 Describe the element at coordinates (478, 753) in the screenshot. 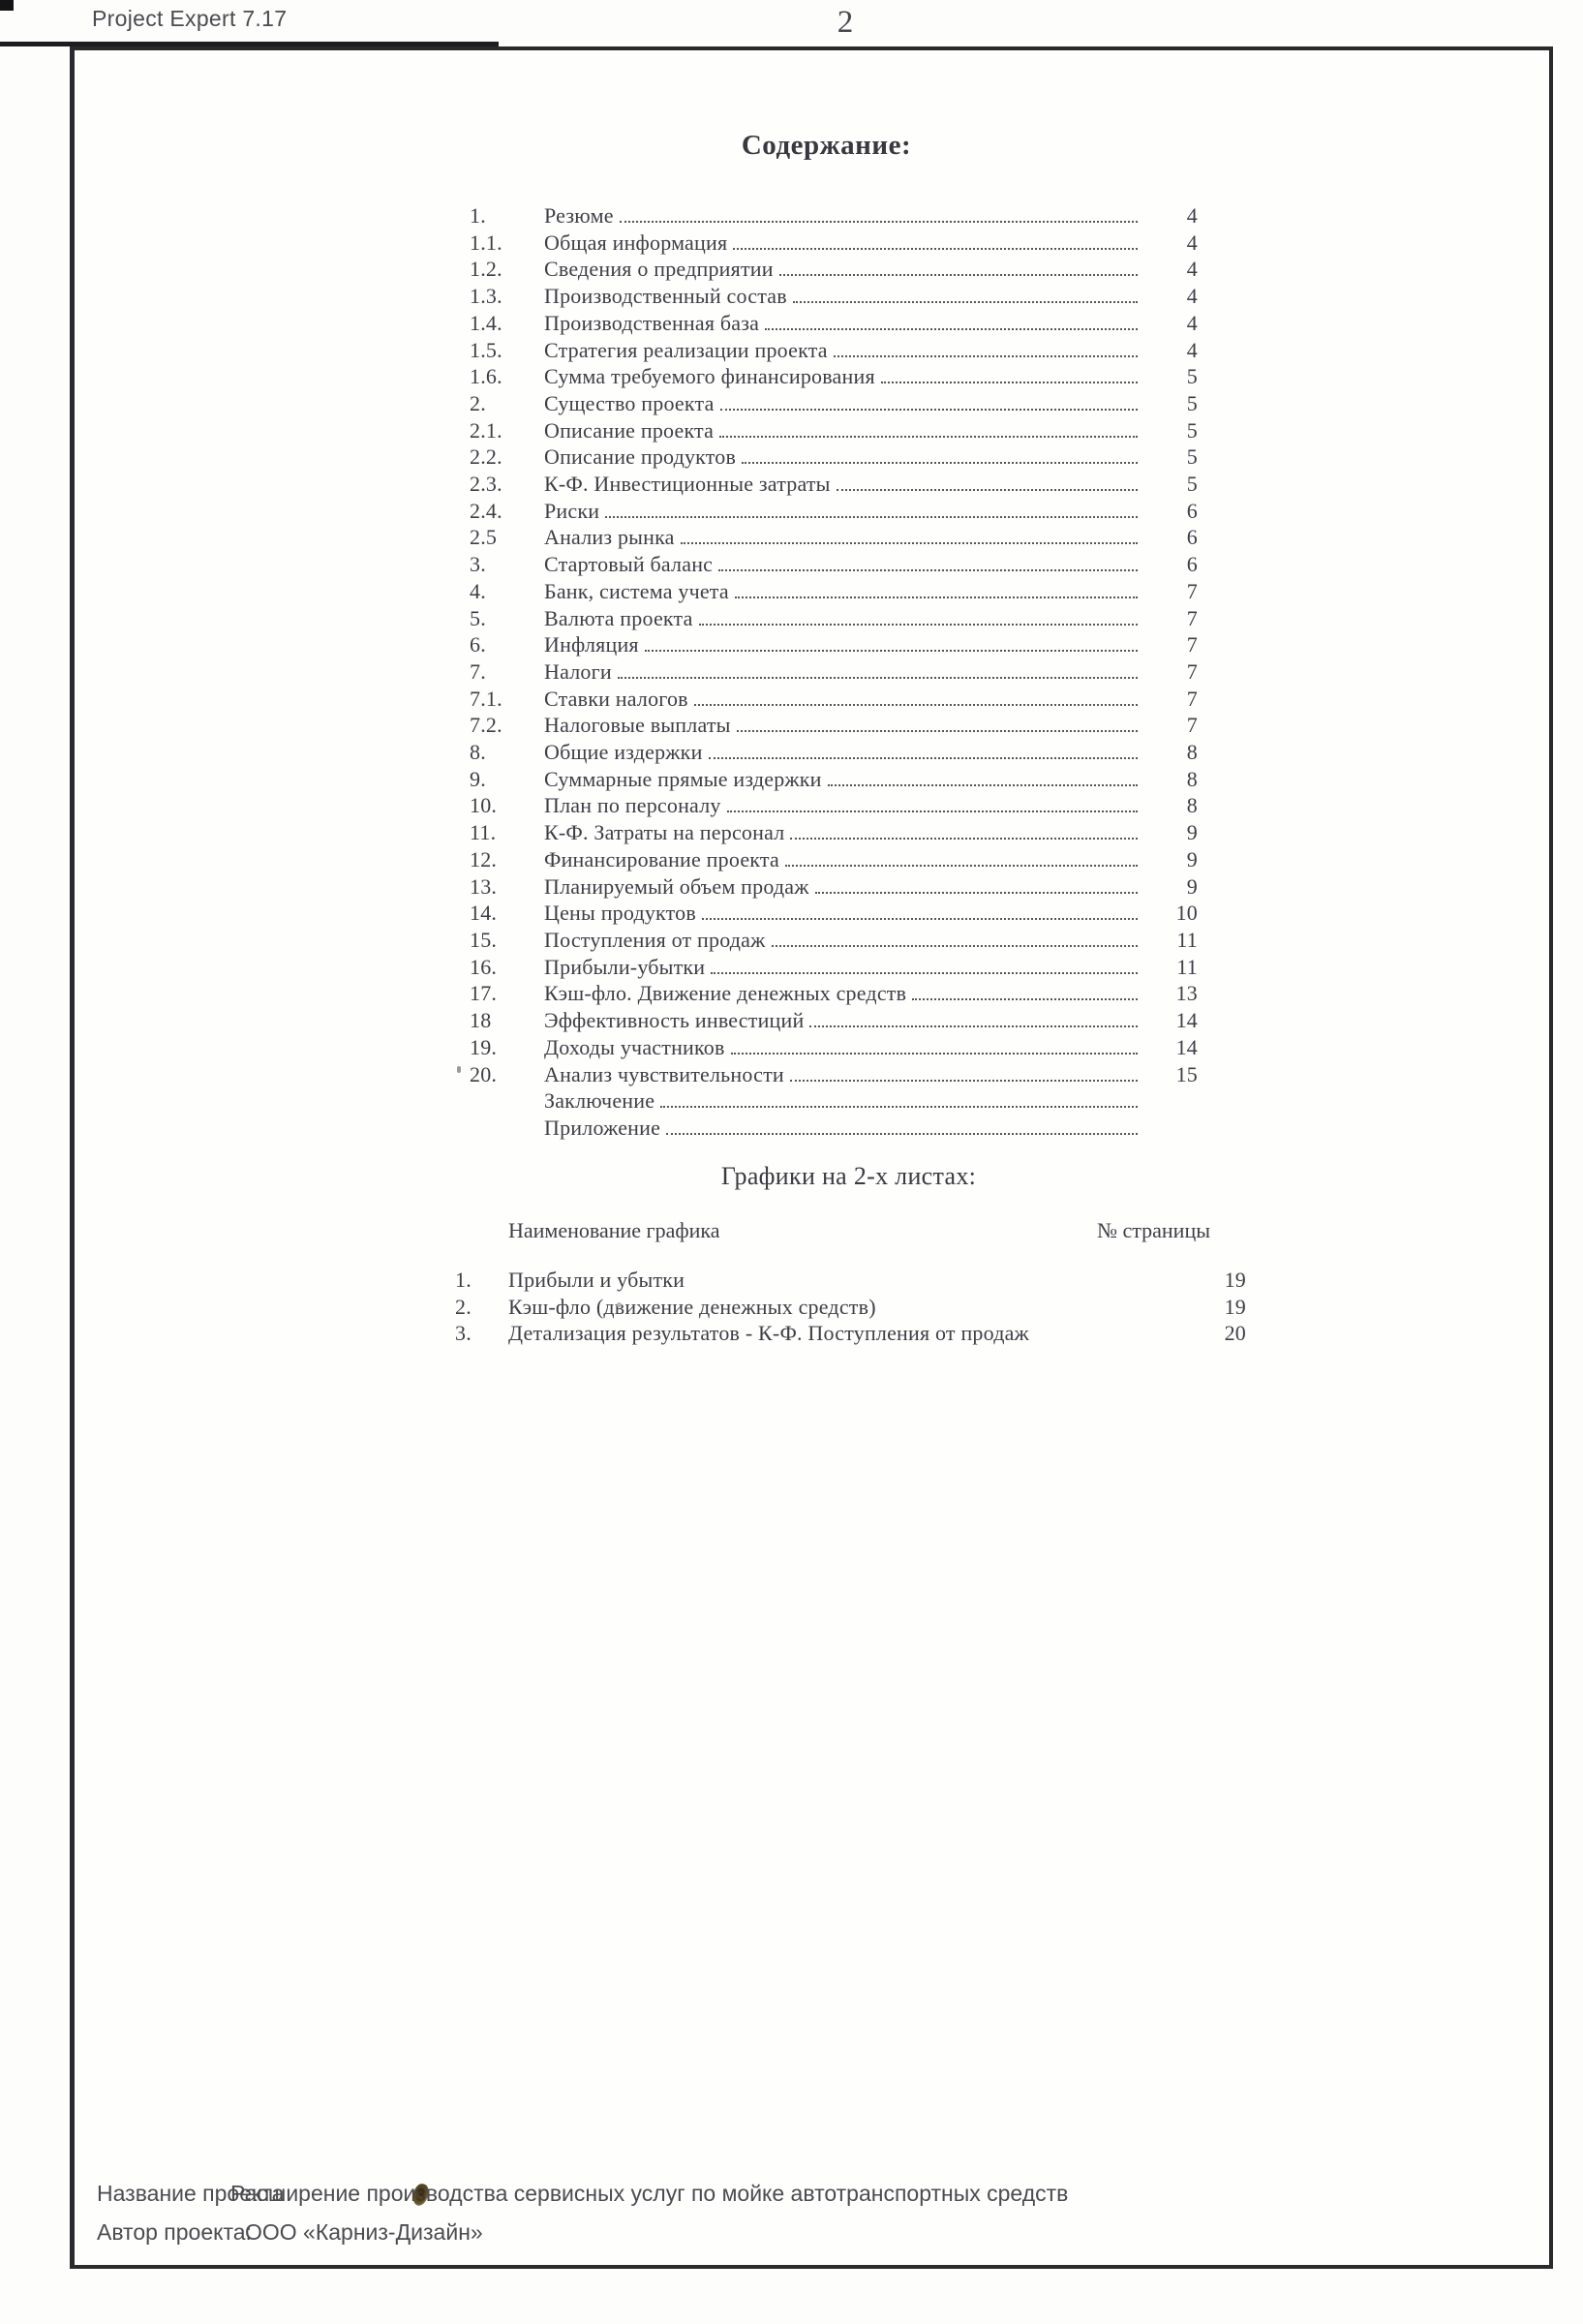

I see `toc-entry-number: 8.` at that location.